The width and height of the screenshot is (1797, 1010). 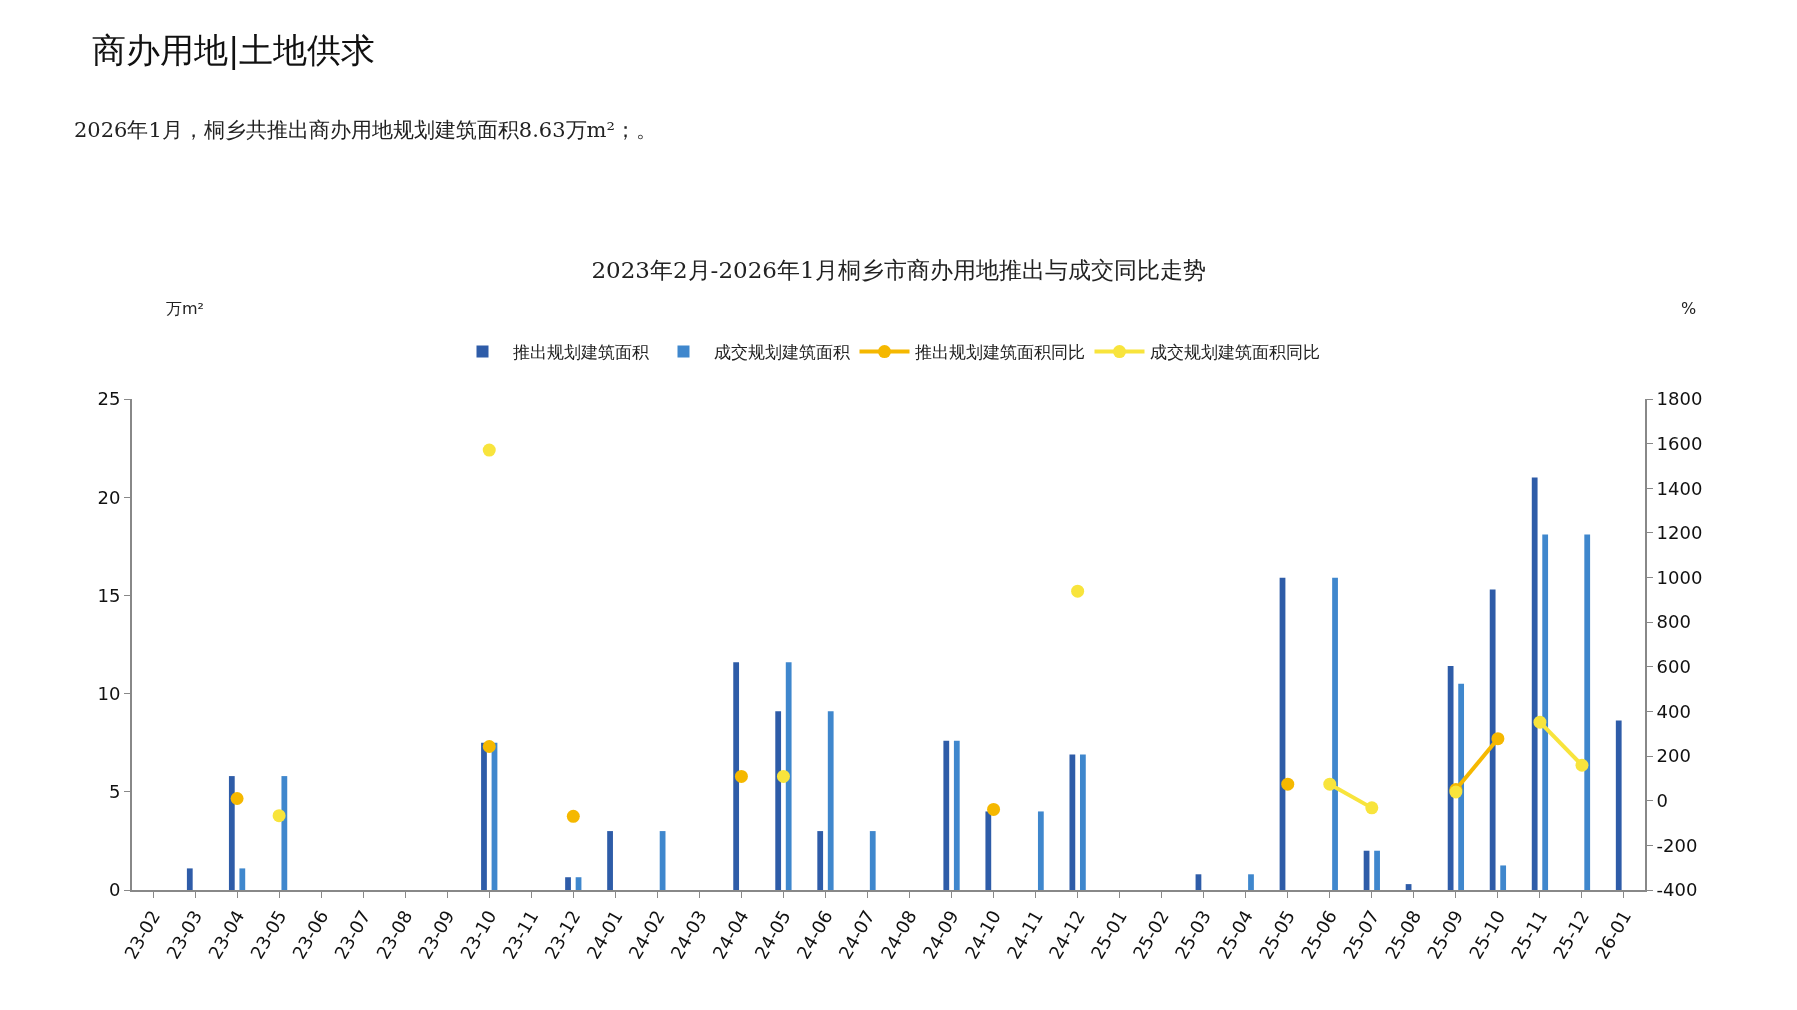 What do you see at coordinates (1679, 399) in the screenshot?
I see `y2-tick-label: 1800` at bounding box center [1679, 399].